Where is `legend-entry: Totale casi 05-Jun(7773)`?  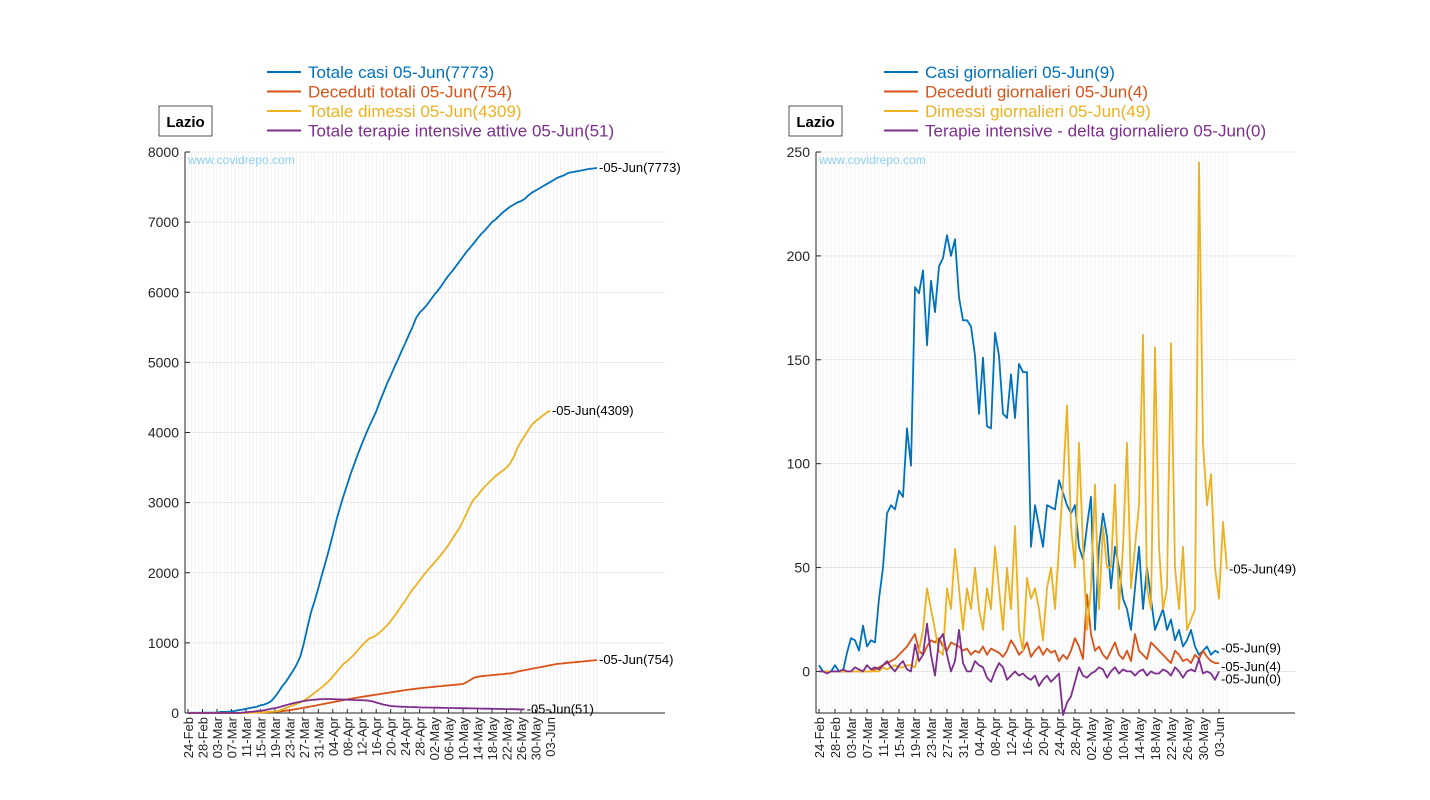
legend-entry: Totale casi 05-Jun(7773) is located at coordinates (401, 72).